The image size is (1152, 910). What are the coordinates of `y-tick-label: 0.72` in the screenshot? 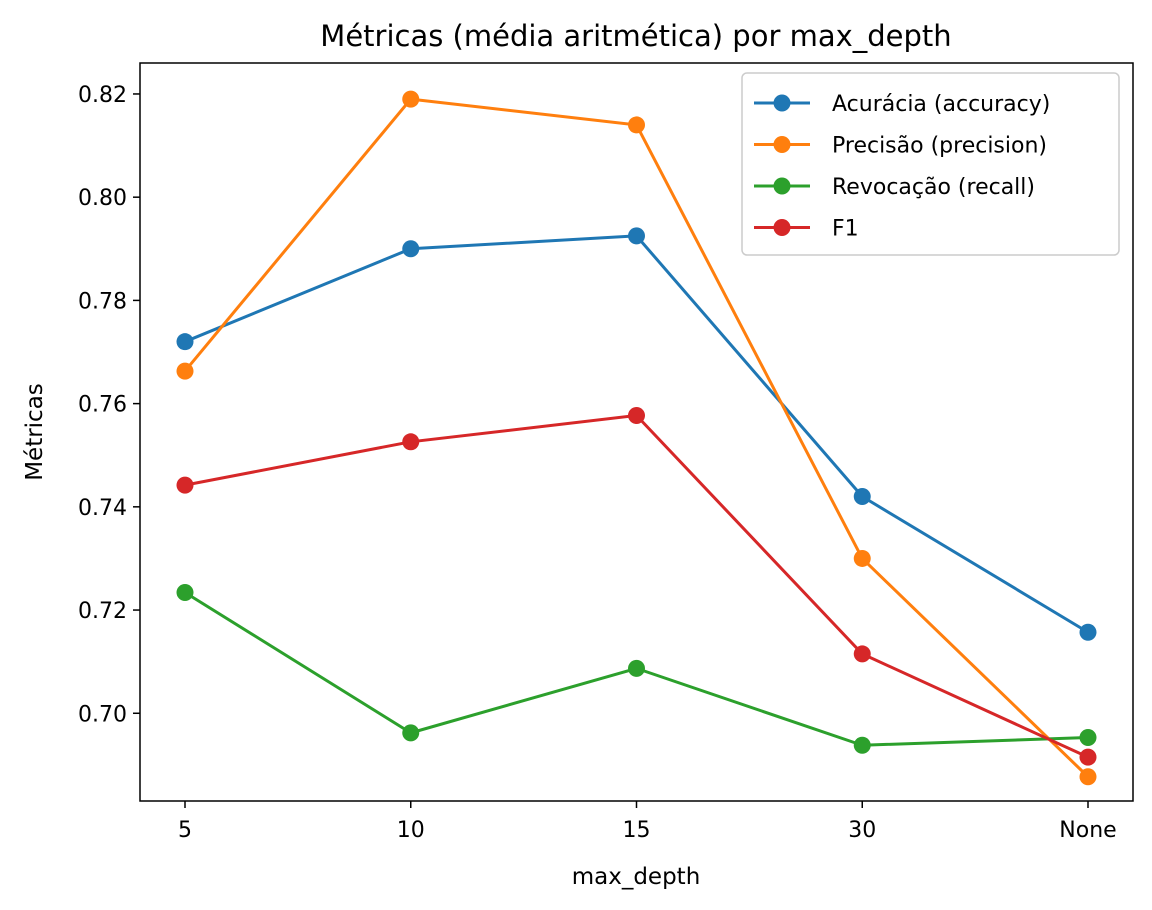 It's located at (102, 611).